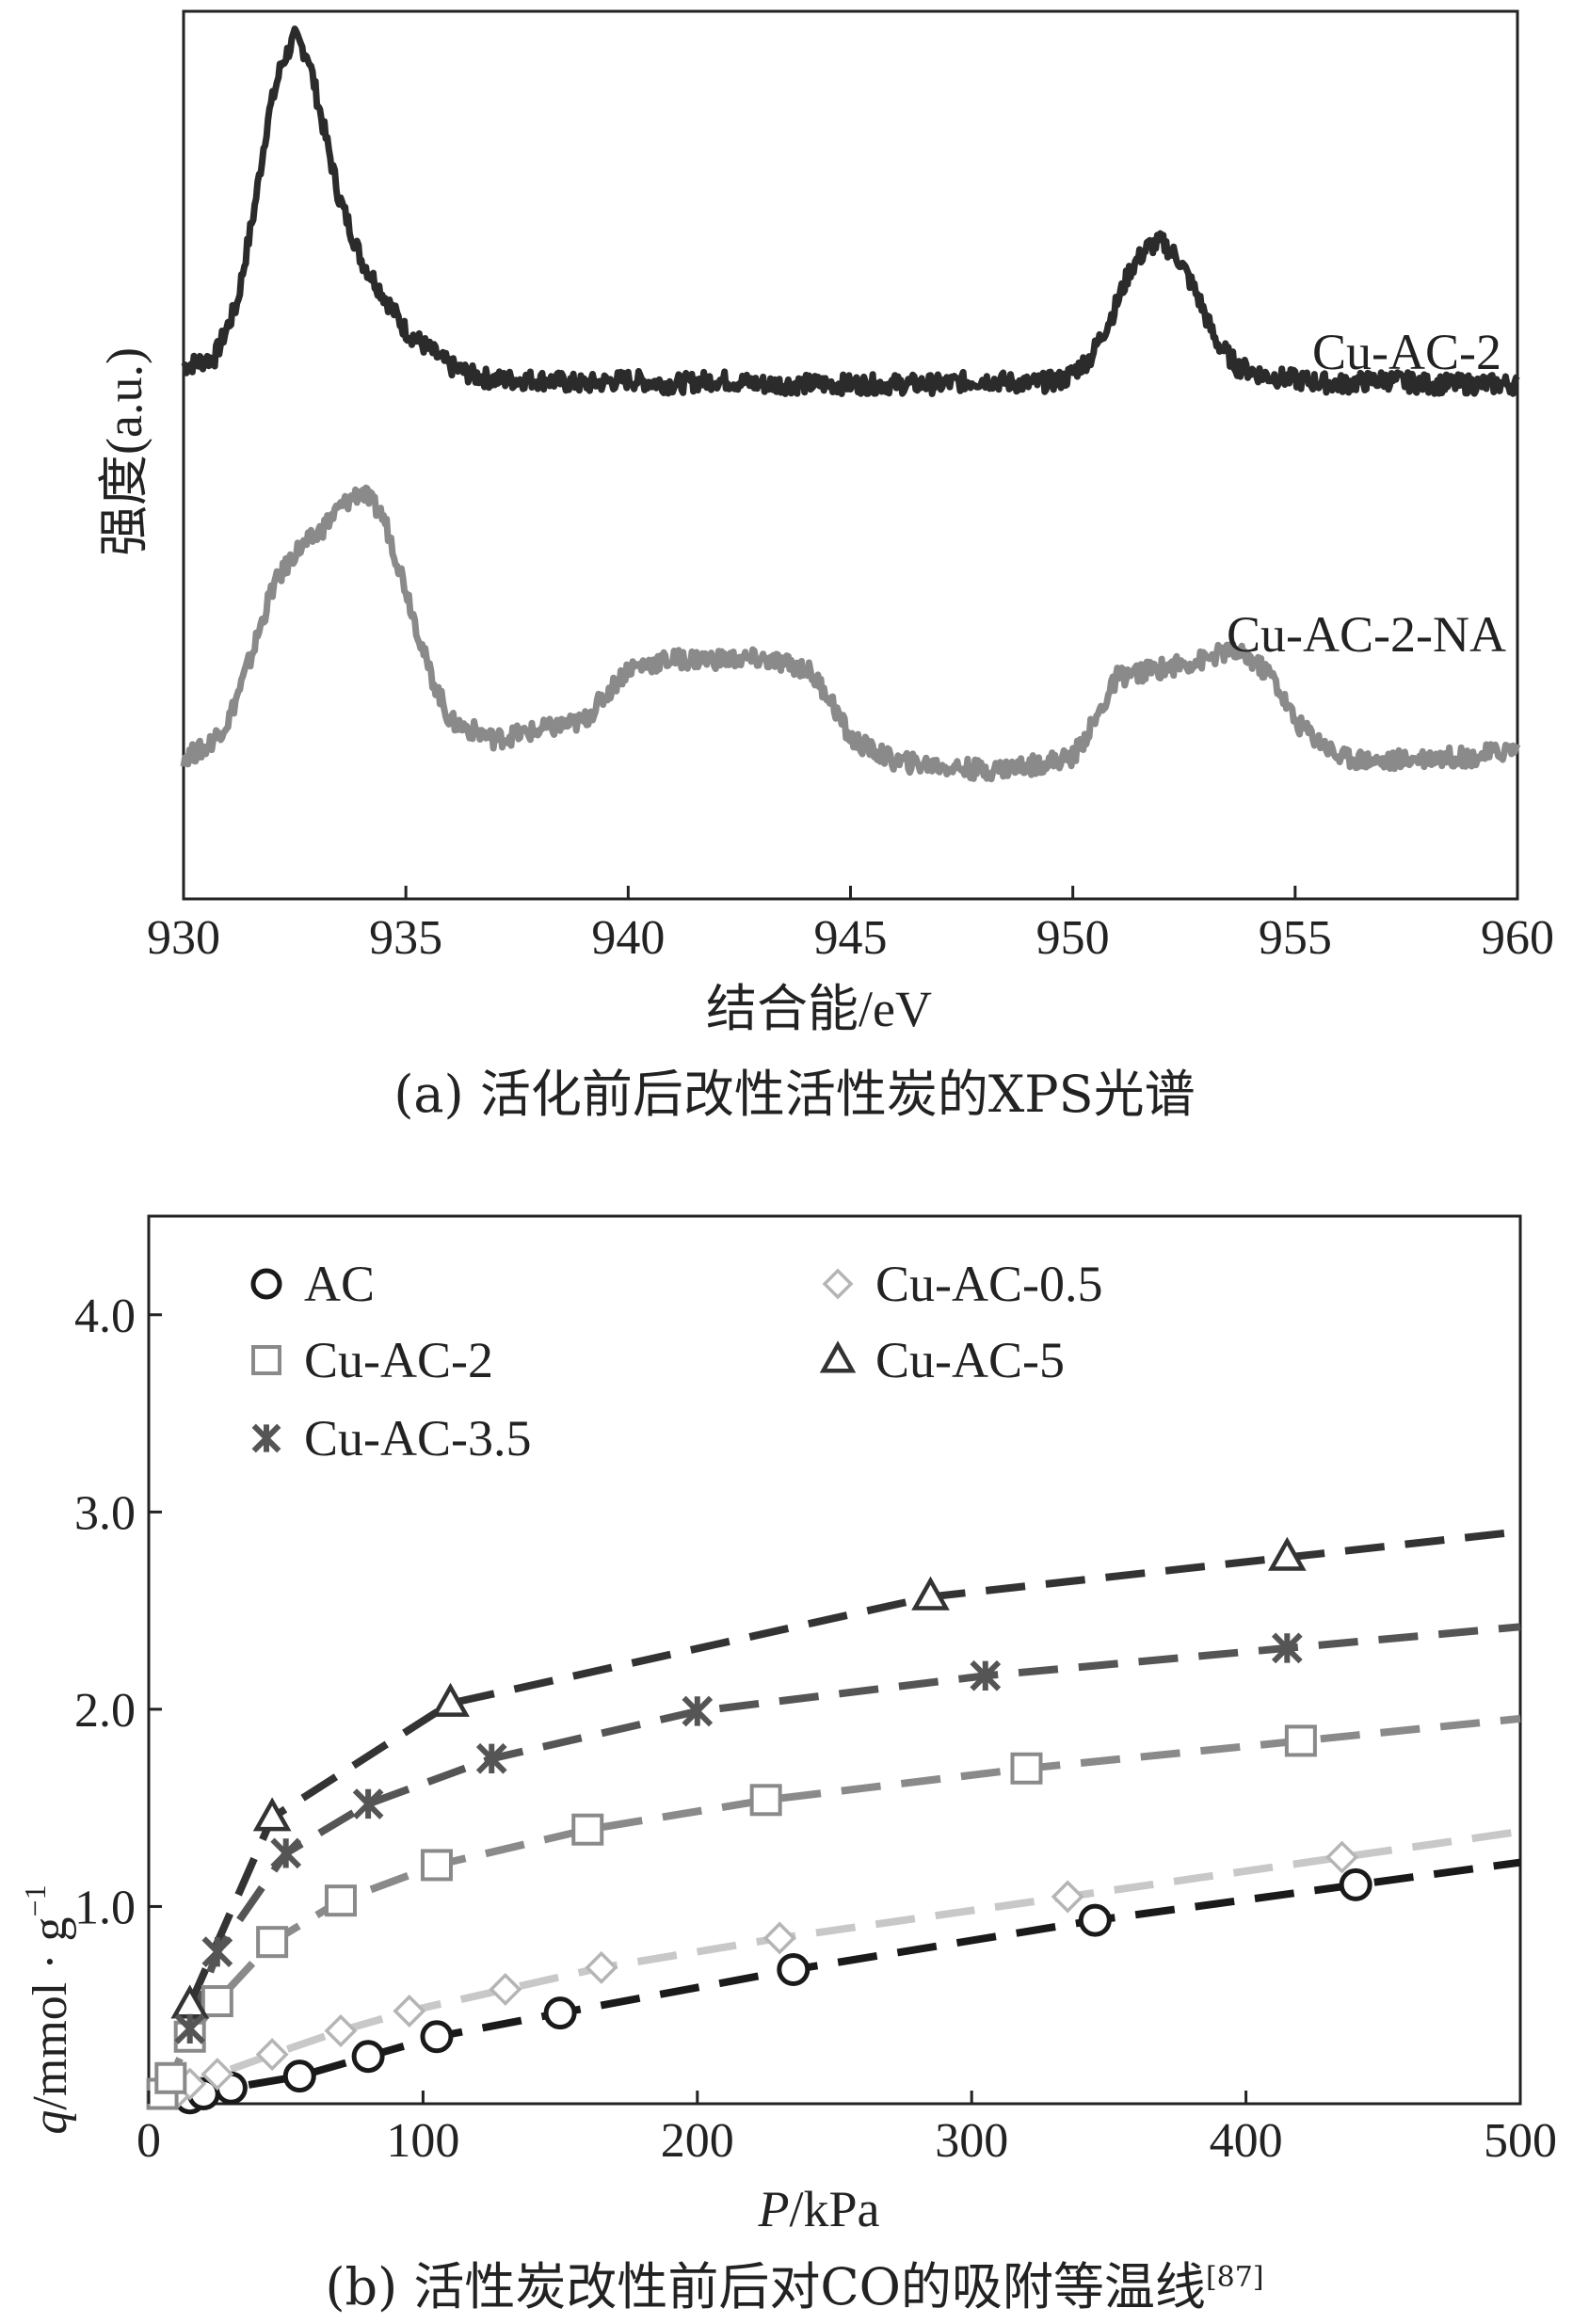 The image size is (1589, 2324). Describe the element at coordinates (697, 2141) in the screenshot. I see `x-tick-label-200: 200` at that location.